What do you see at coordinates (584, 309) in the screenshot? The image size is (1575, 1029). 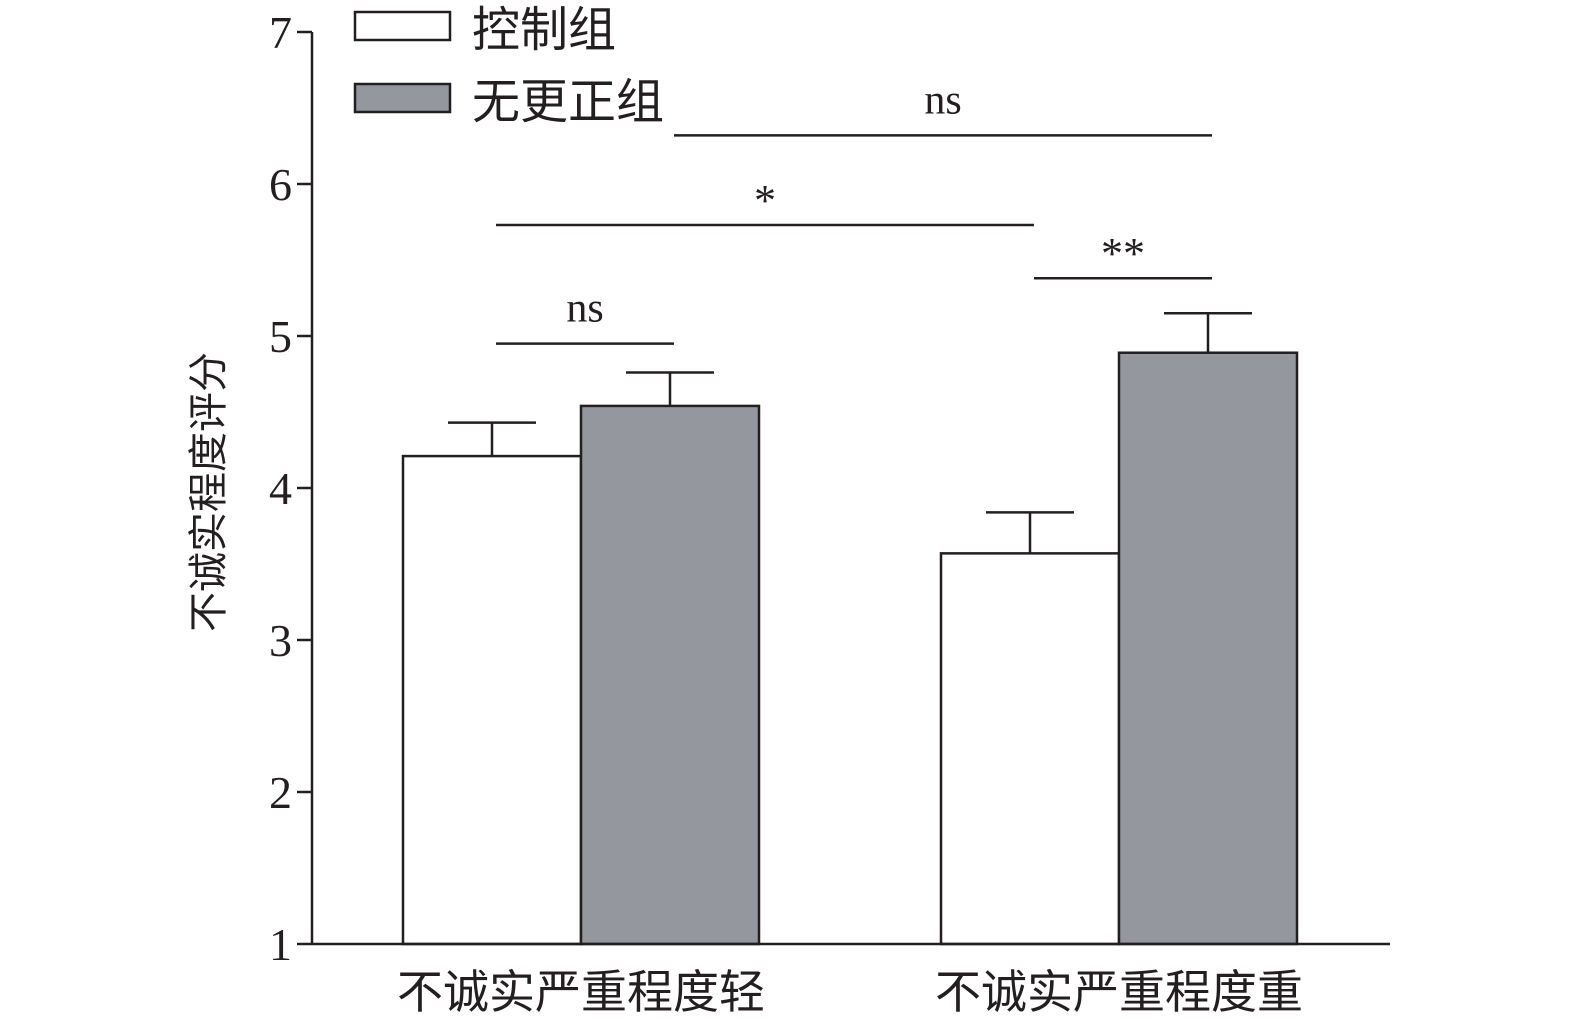 I see `significance-label-0: ns` at bounding box center [584, 309].